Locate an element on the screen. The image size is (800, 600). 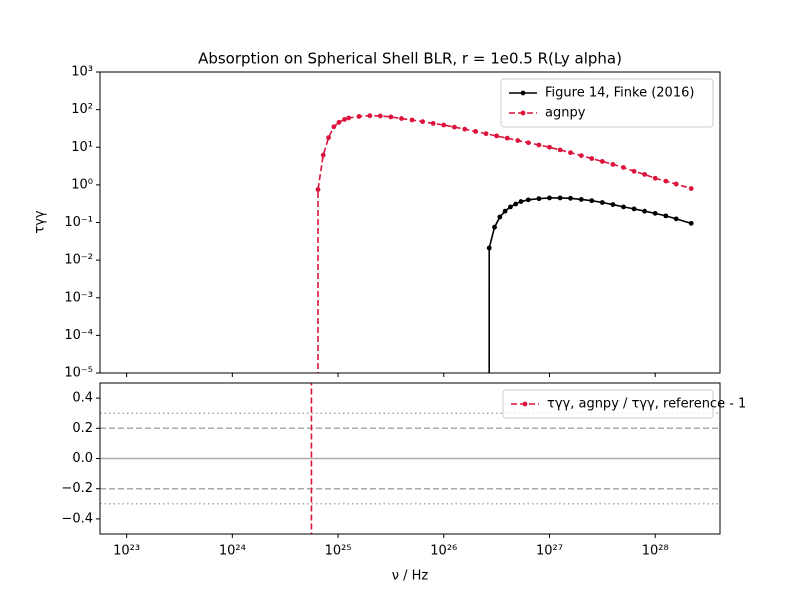
x-tick-label: 10²⁶ is located at coordinates (443, 551).